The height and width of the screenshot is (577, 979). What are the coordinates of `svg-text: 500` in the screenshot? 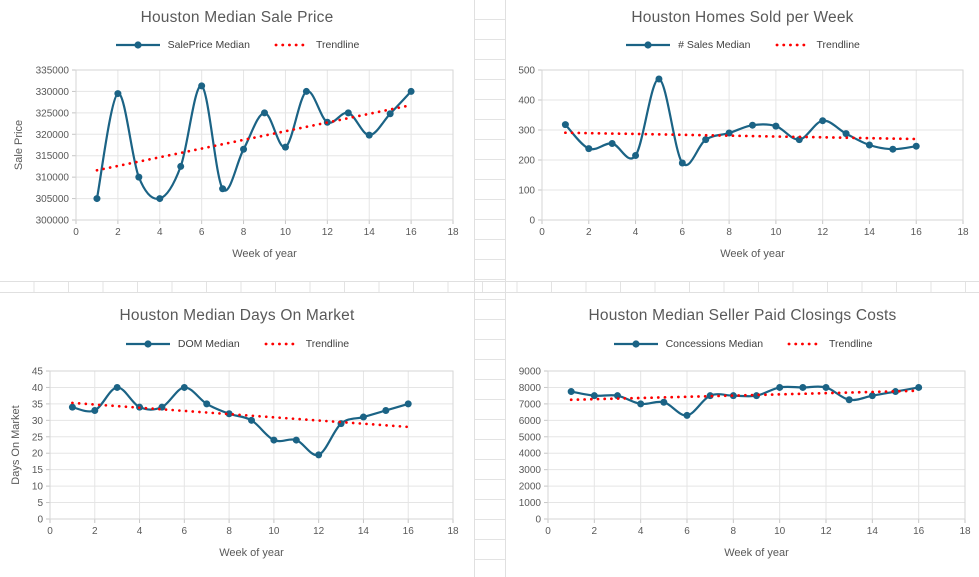 It's located at (526, 71).